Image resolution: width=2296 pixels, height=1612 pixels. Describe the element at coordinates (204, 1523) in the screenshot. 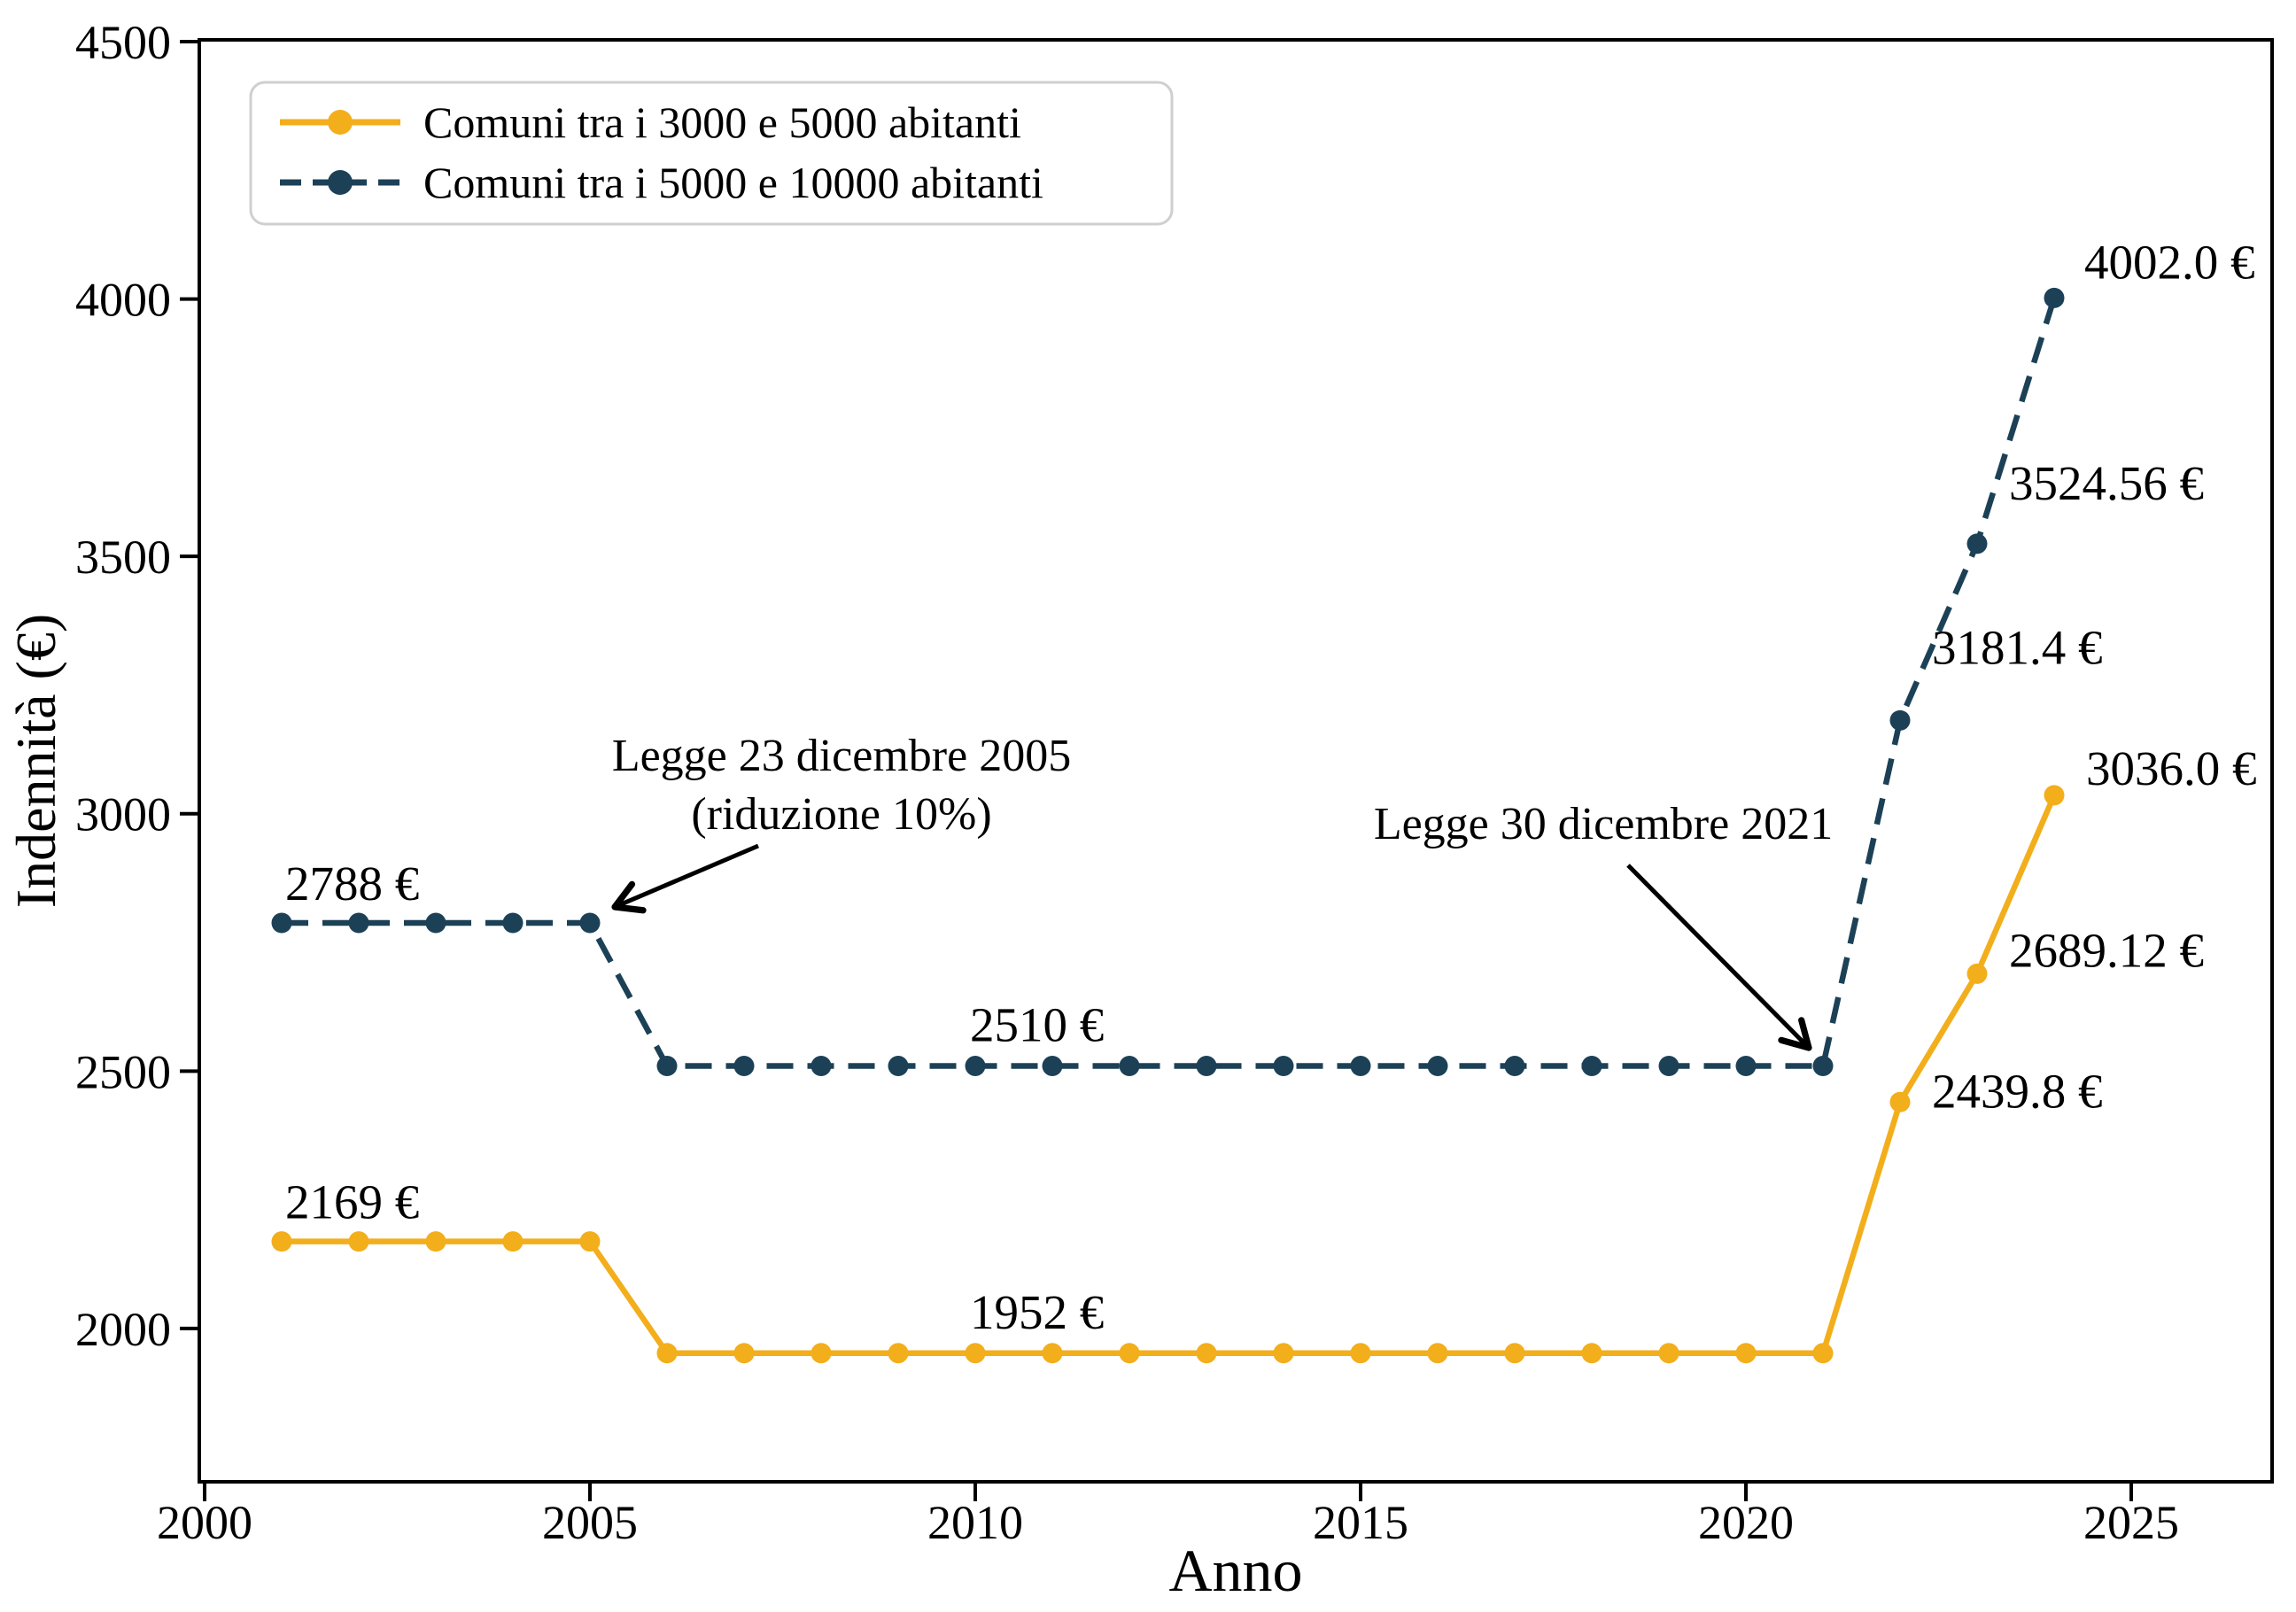

I see `x-tick-label: 2000` at that location.